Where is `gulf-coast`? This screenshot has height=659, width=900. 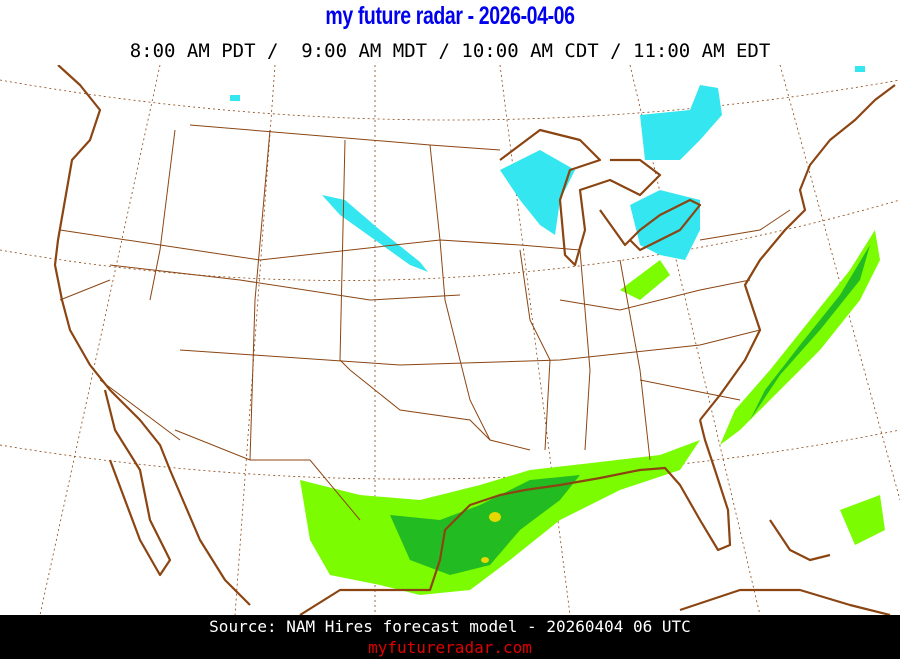 gulf-coast is located at coordinates (515, 517).